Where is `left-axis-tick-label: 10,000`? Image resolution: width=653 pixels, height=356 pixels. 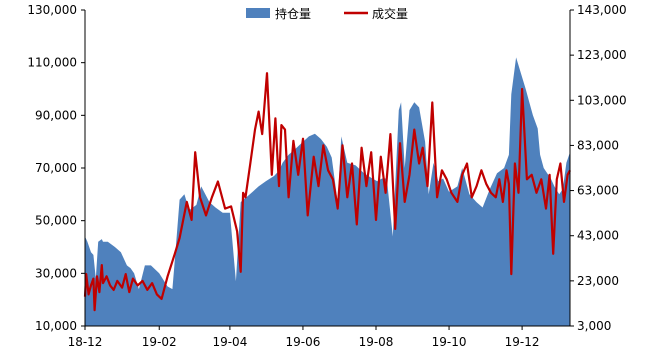 left-axis-tick-label: 10,000 is located at coordinates (56, 326).